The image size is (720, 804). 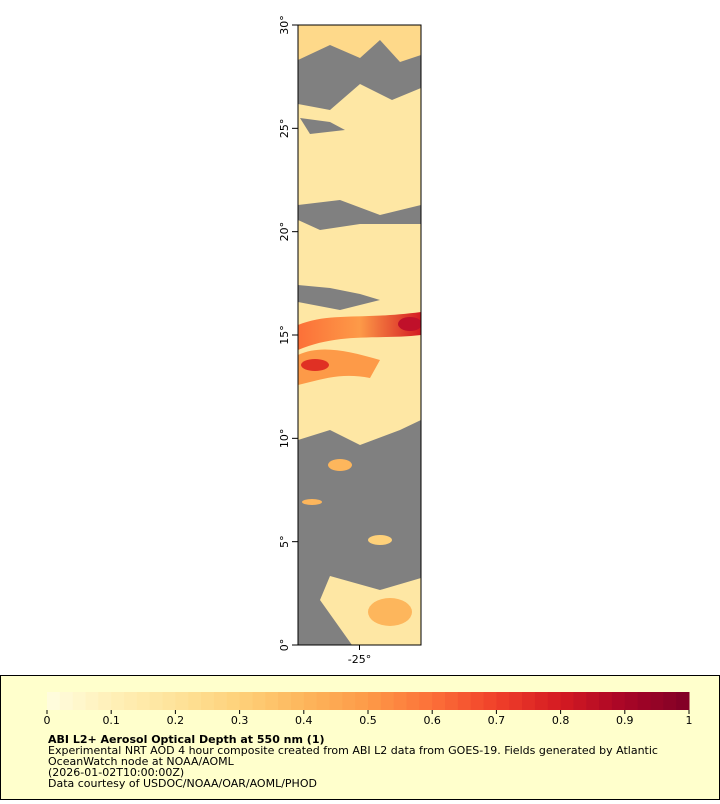 I want to click on caption-line: OceanWatch node at NOAA/AOML, so click(x=141, y=761).